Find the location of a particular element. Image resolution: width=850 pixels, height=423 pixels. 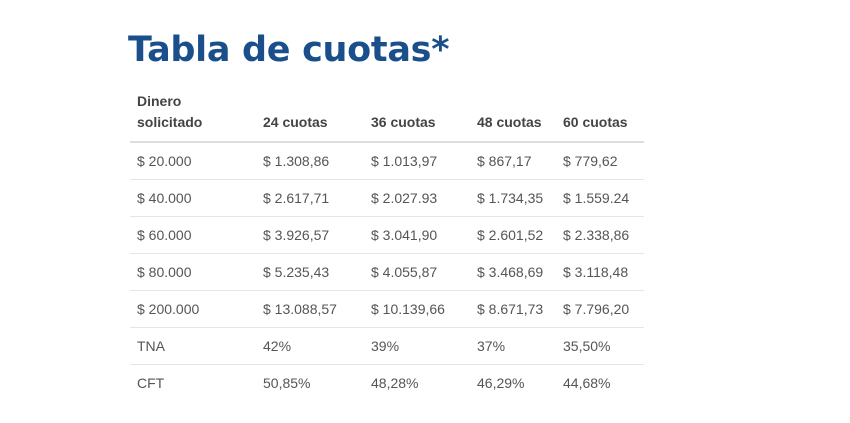

table-cell: $ 1.013,97 is located at coordinates (404, 161).